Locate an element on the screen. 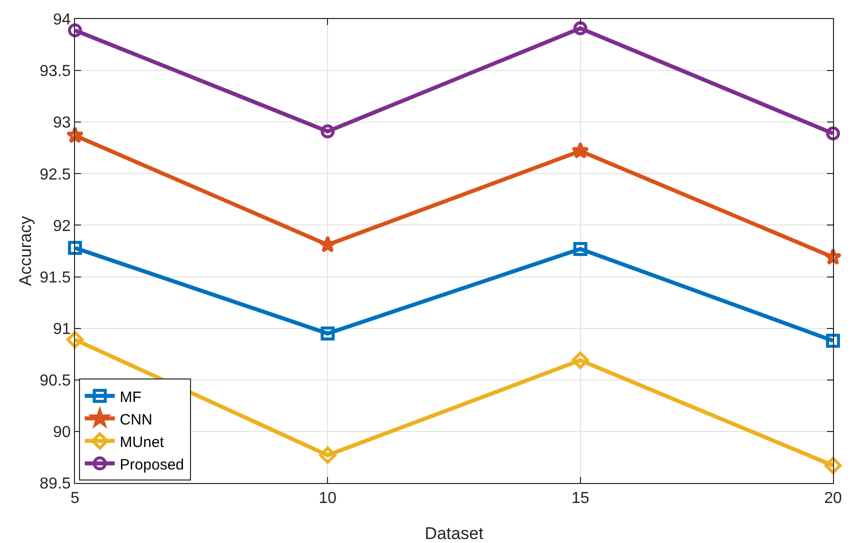  y-tick-label: 92.5 is located at coordinates (55, 175).